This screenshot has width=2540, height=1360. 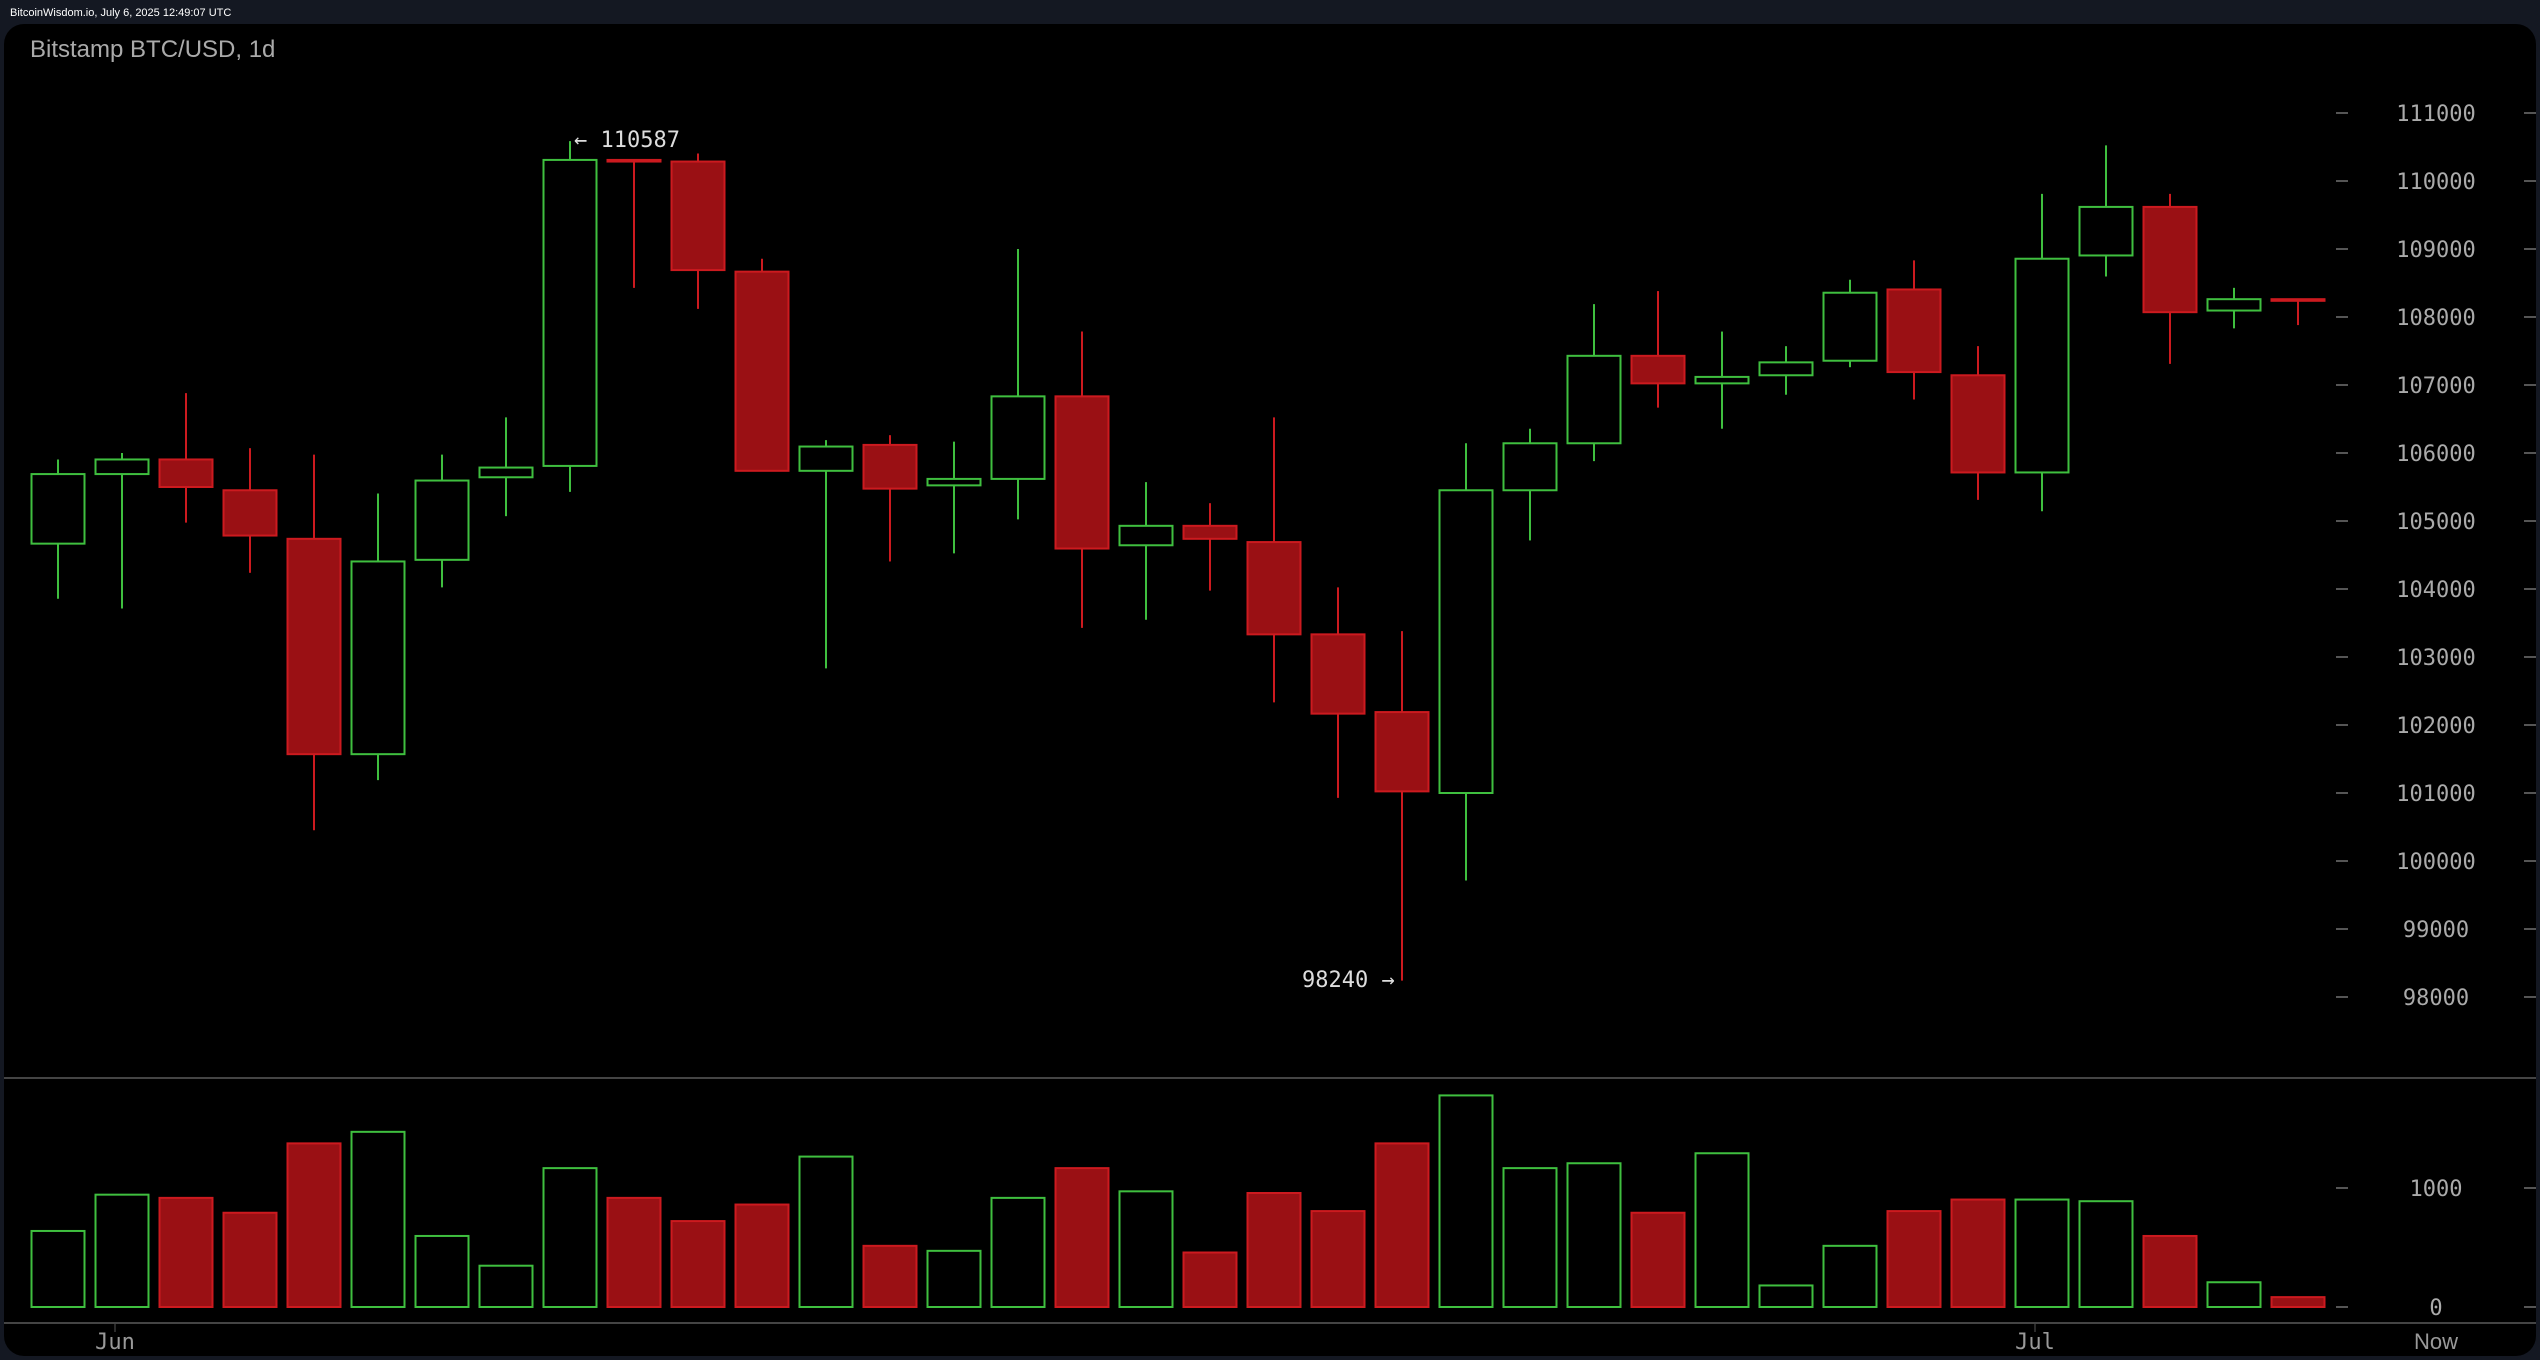 I want to click on x-tick-label: Jul, so click(x=2035, y=1342).